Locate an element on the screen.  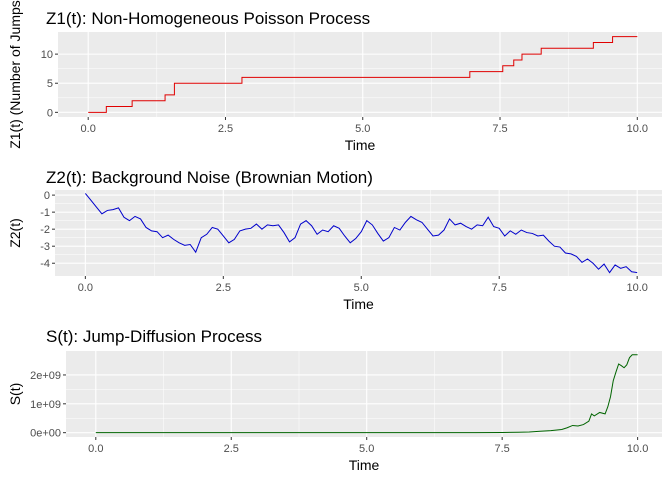
y-tick-label: 10 is located at coordinates (47, 55).